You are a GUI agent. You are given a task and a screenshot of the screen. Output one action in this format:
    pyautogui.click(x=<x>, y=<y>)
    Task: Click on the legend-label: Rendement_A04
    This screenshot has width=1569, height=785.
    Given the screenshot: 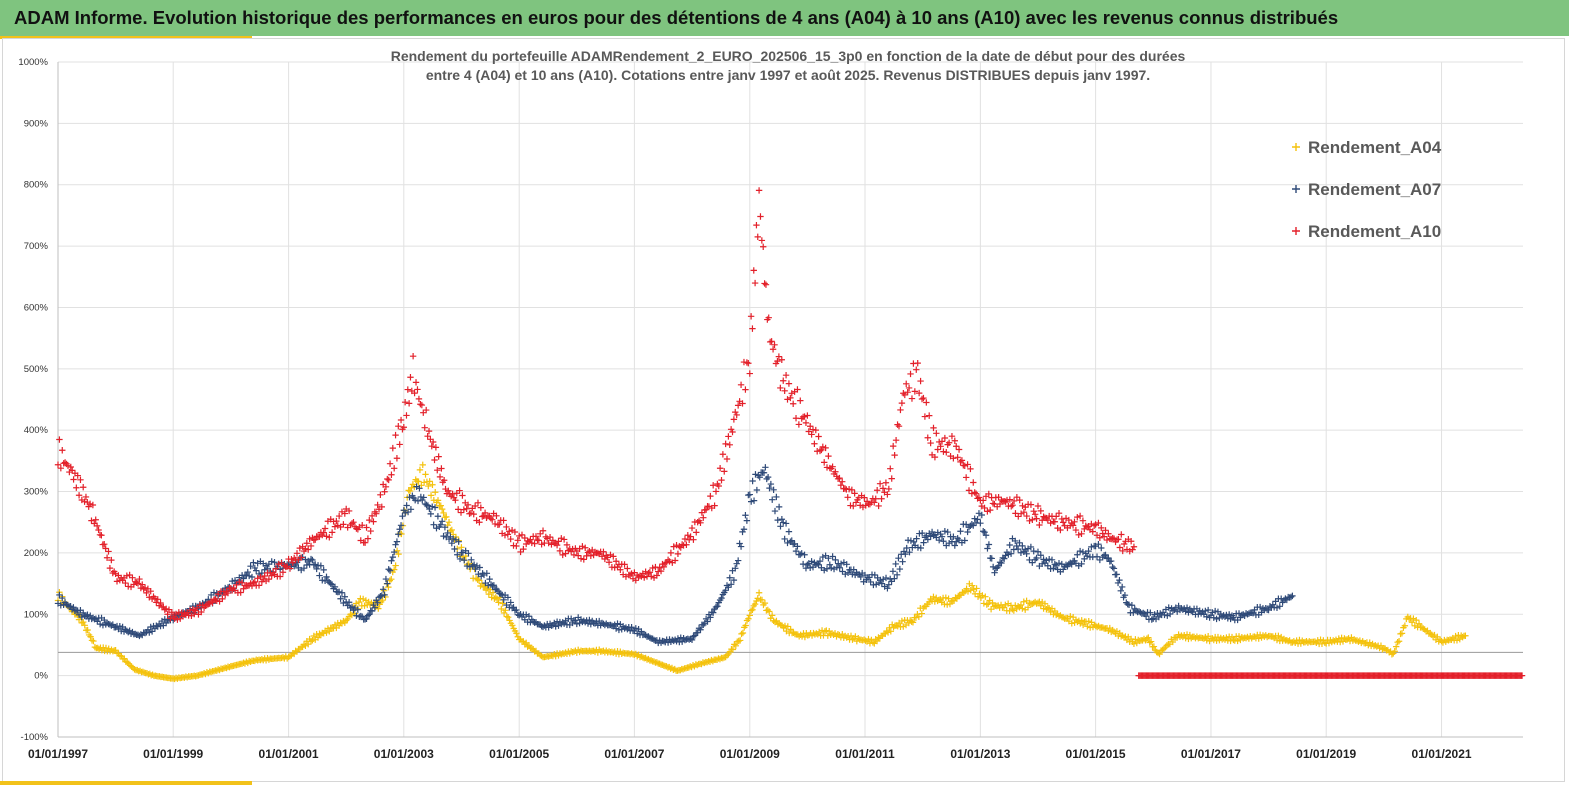 What is the action you would take?
    pyautogui.click(x=1375, y=147)
    